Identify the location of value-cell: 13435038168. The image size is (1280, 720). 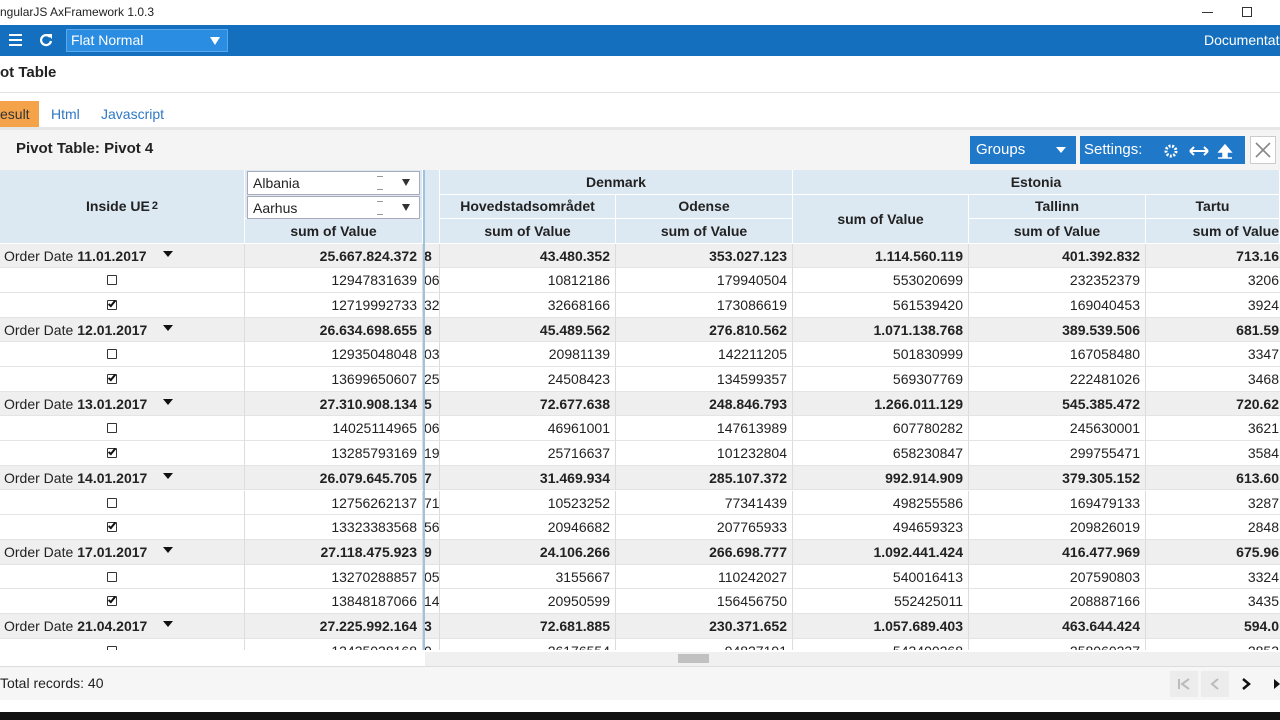
(334, 644).